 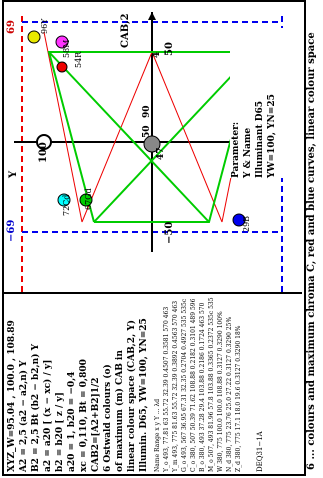 I want to click on point-label: 29B, so click(x=246, y=224).